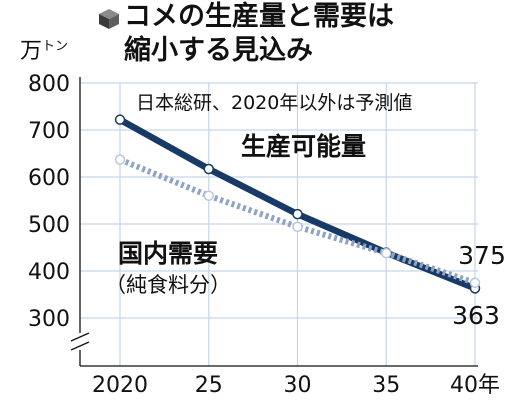 This screenshot has height=401, width=516. Describe the element at coordinates (168, 253) in the screenshot. I see `series-label-demand: 国内需要` at that location.